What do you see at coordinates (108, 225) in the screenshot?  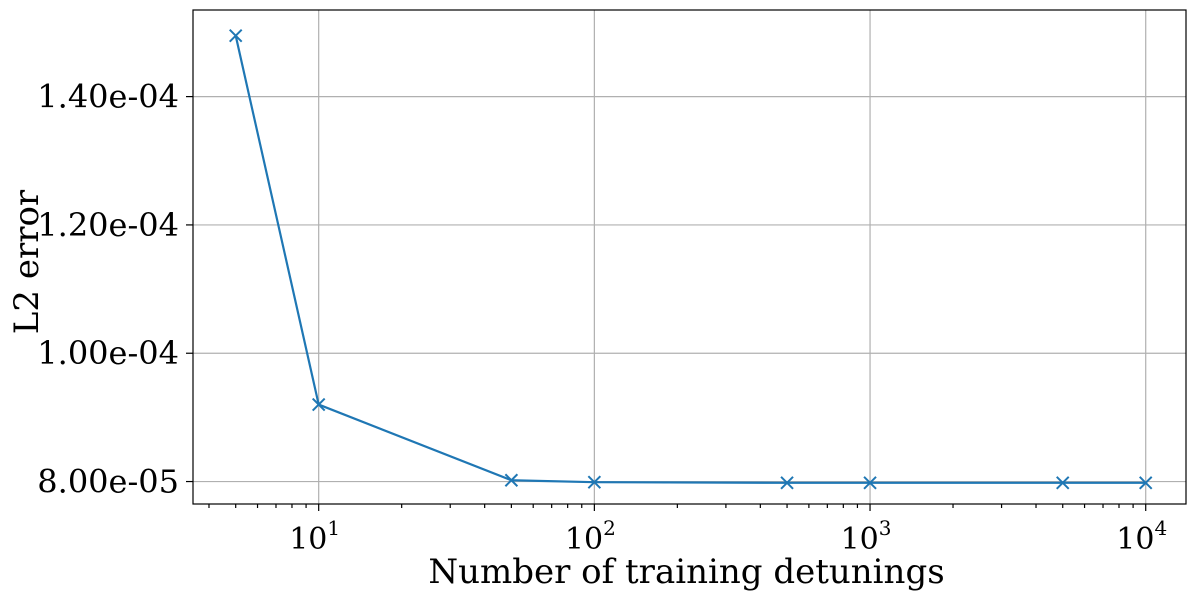 I see `y-tick-label: 1.20e-04` at bounding box center [108, 225].